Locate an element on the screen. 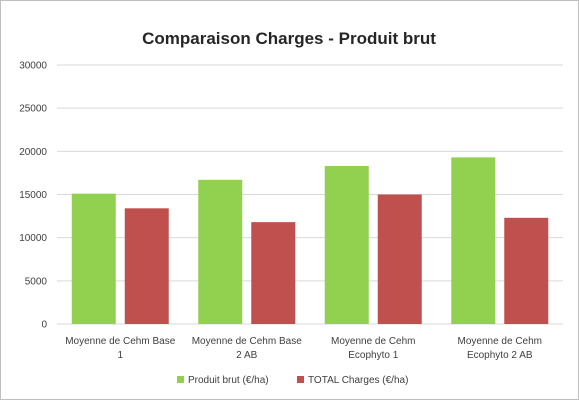  x-category-label: 2 AB is located at coordinates (246, 355).